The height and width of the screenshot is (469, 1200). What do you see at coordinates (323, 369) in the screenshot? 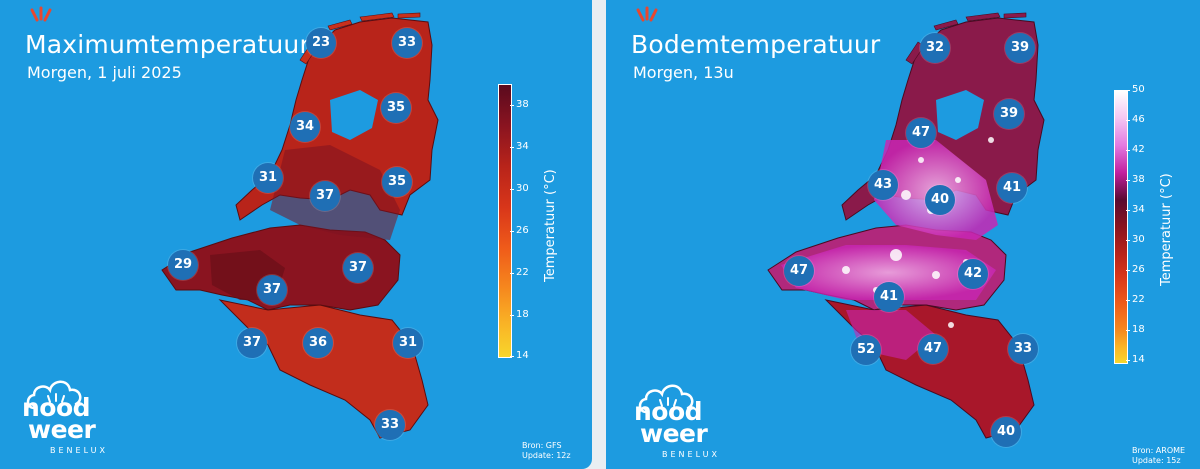
I see `luxembourg-region` at bounding box center [323, 369].